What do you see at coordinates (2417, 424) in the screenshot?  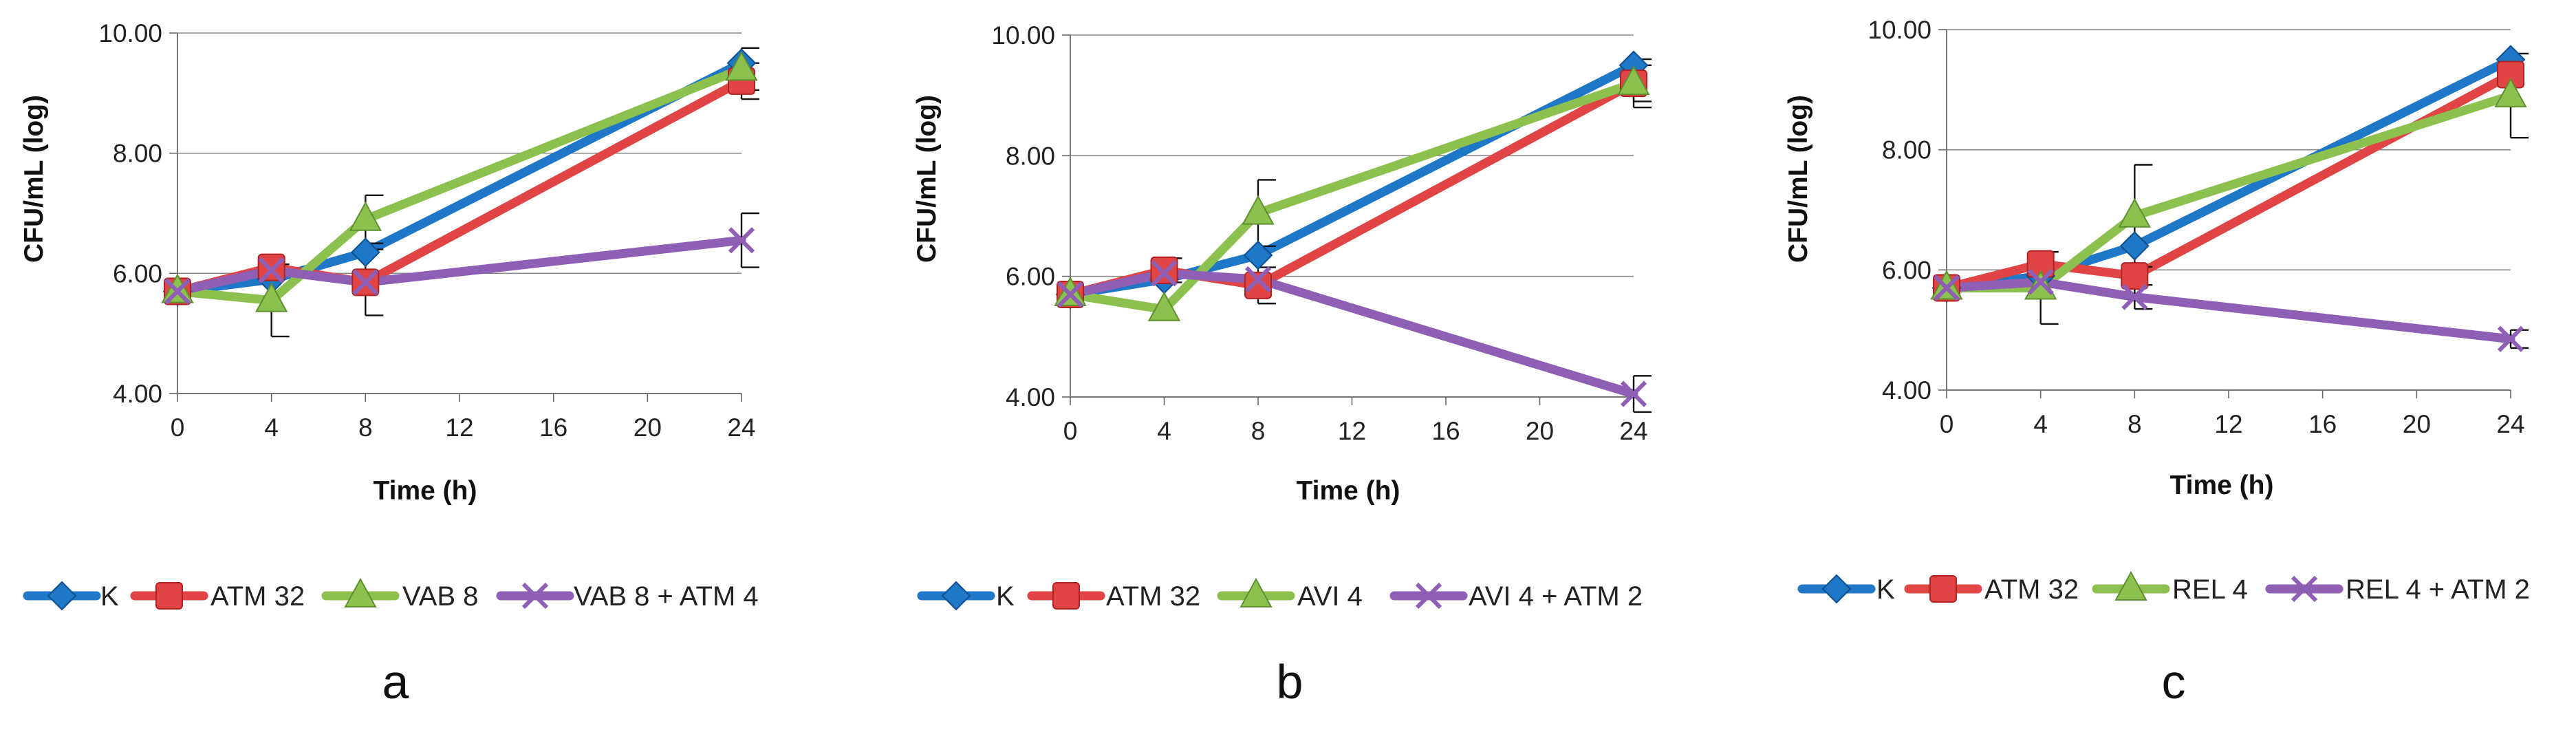 I see `x-tick-label-c-5: 20` at bounding box center [2417, 424].